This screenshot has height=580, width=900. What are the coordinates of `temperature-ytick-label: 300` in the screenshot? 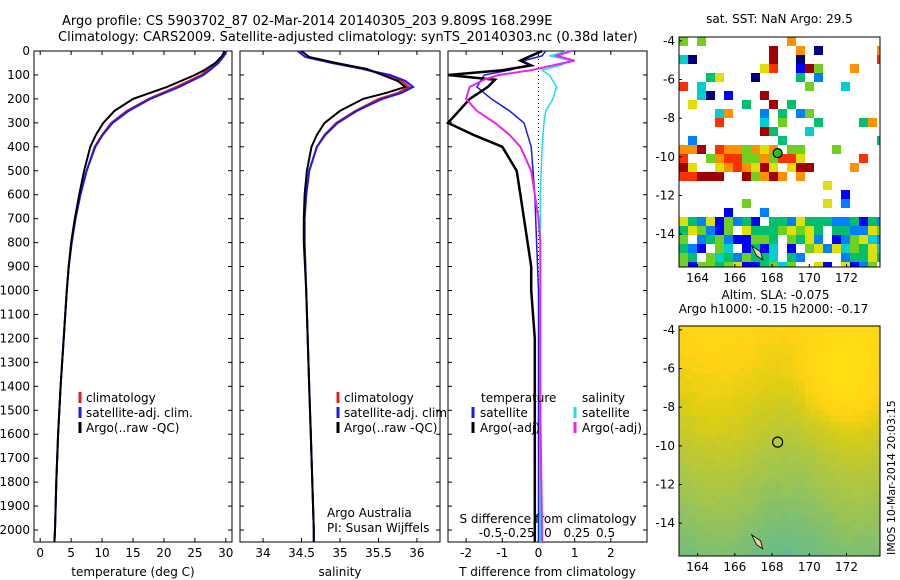 It's located at (18, 123).